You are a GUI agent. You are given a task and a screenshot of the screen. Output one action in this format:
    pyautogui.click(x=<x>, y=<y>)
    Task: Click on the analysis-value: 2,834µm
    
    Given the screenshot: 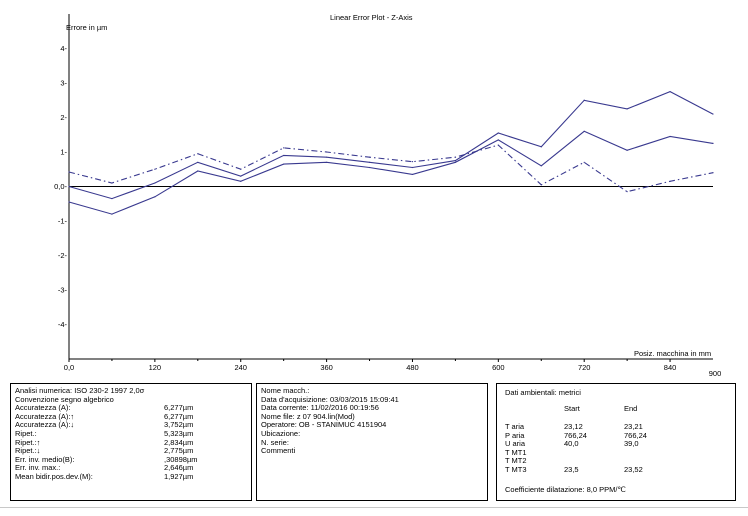 What is the action you would take?
    pyautogui.click(x=179, y=442)
    